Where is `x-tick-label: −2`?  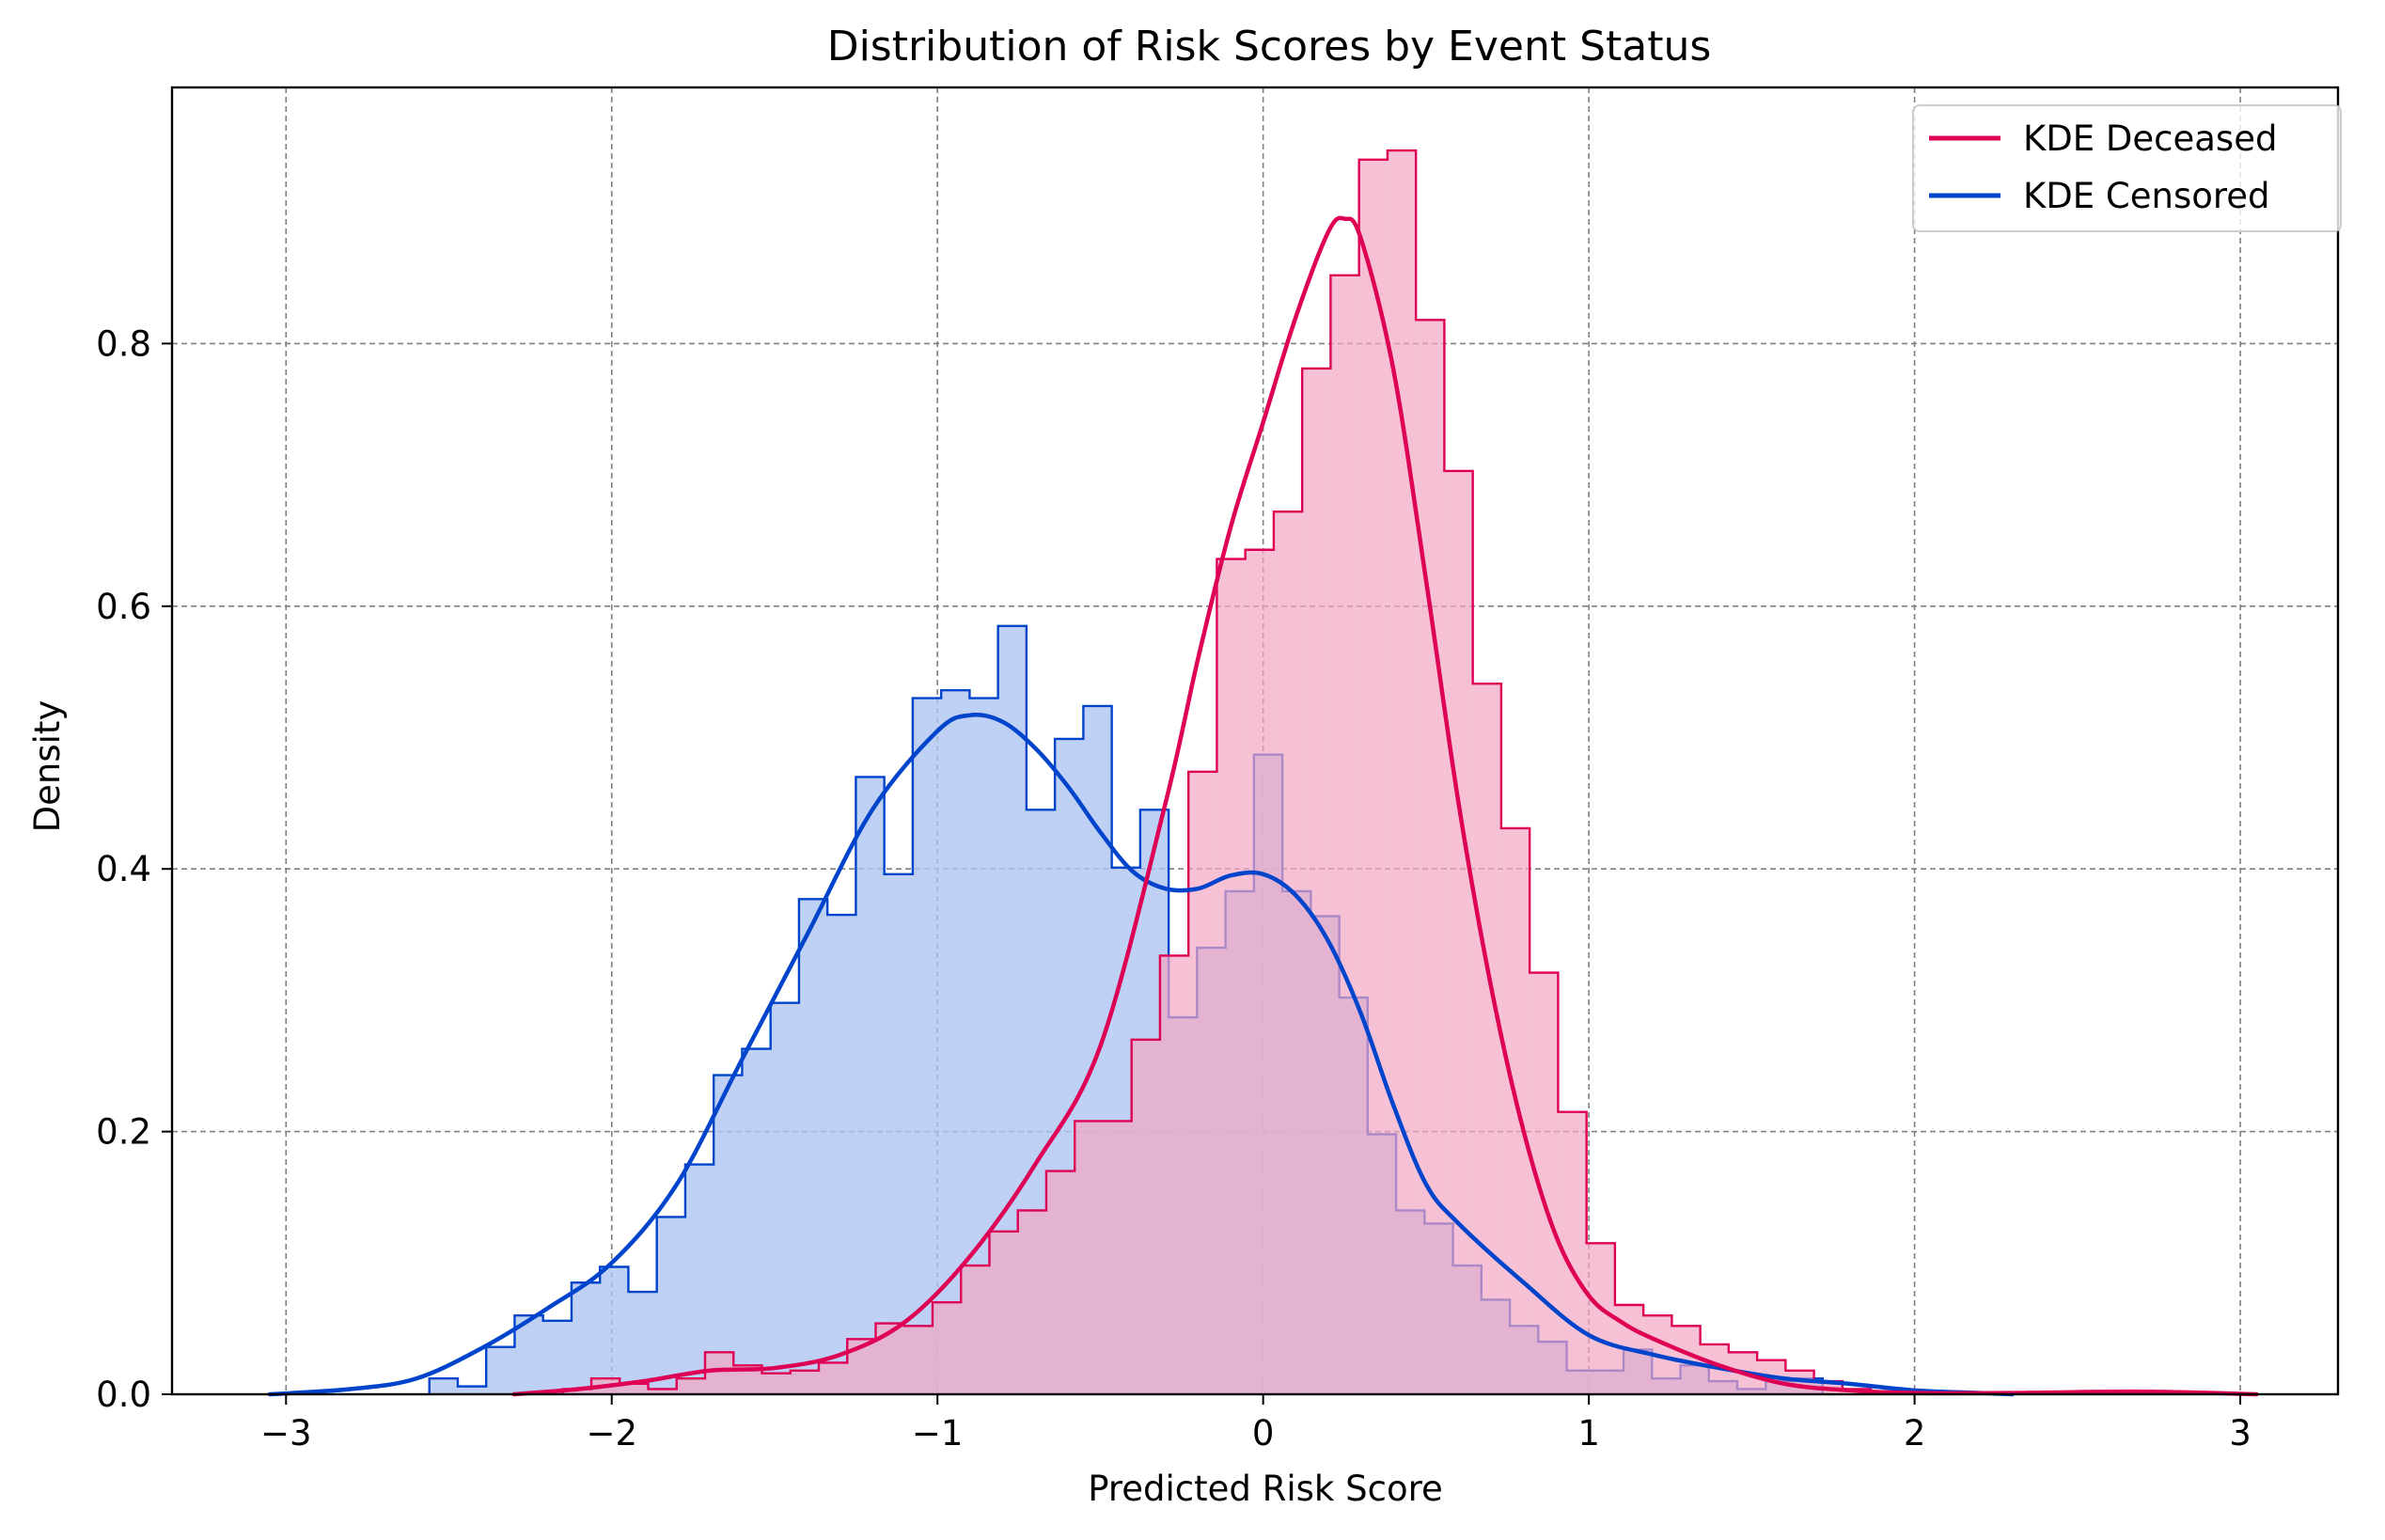 x-tick-label: −2 is located at coordinates (611, 1433).